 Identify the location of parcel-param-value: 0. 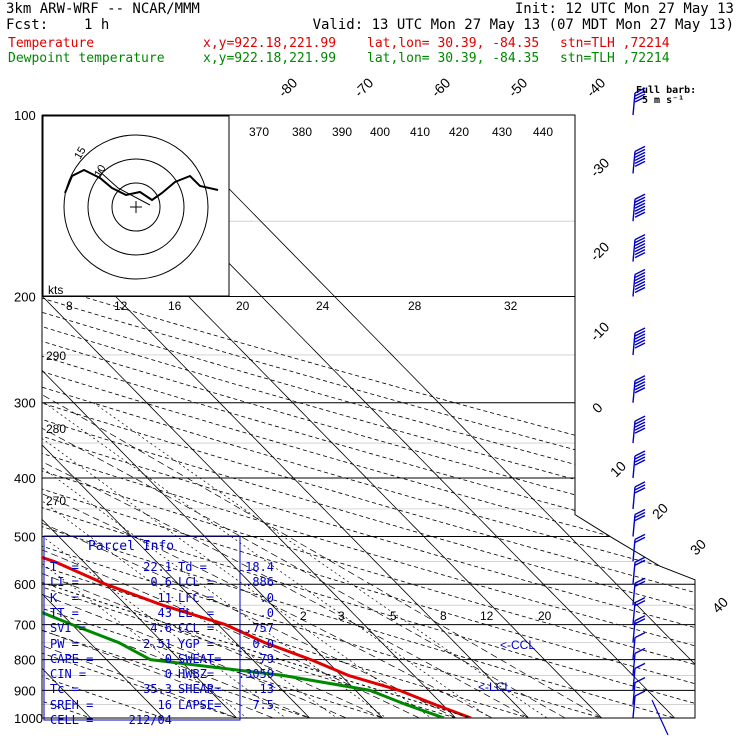
(168, 658).